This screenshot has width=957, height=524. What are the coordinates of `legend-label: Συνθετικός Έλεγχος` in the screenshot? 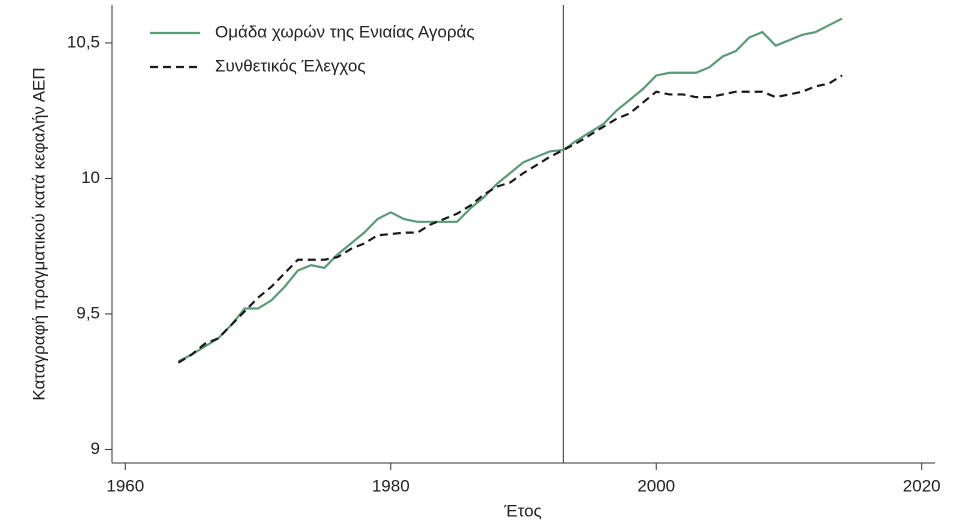 It's located at (290, 65).